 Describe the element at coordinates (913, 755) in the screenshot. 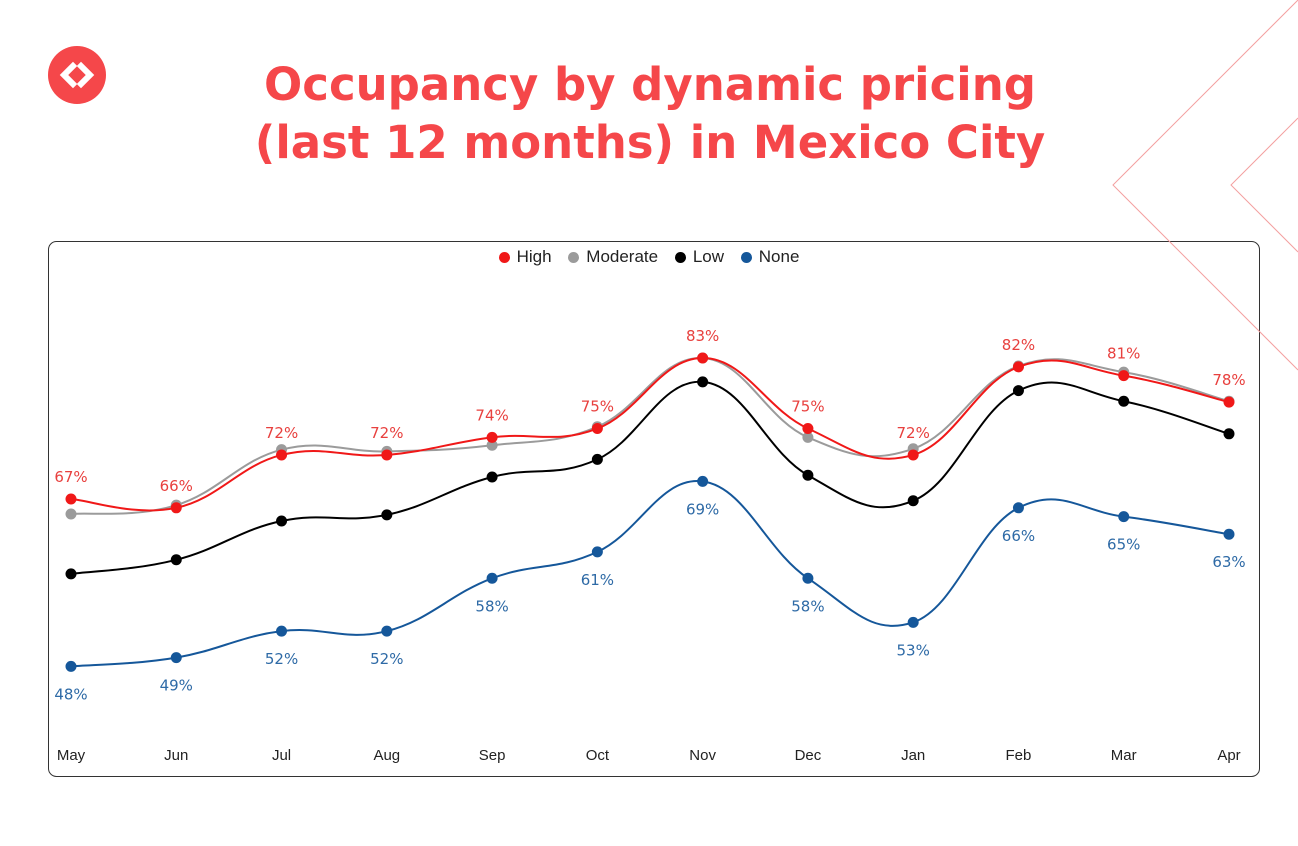

I see `x-tick-label: Jan` at that location.